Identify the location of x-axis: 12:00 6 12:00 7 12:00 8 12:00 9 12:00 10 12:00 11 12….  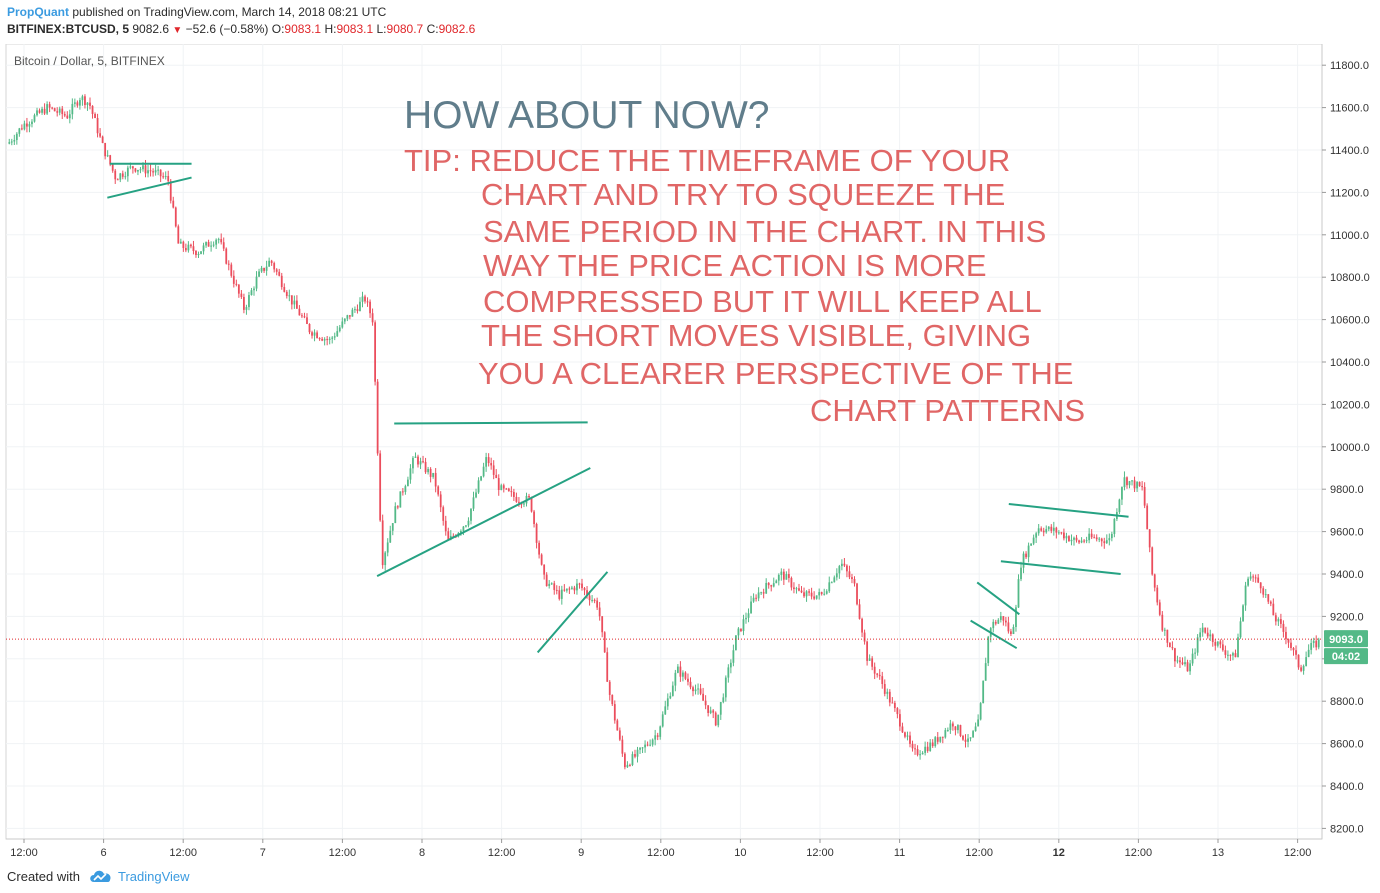
(660, 849).